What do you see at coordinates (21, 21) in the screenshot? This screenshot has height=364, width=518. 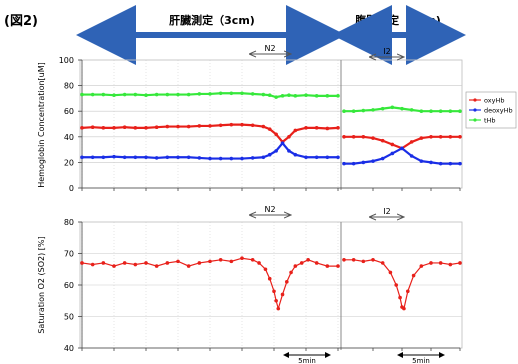 I see `figure-label: (図2)` at bounding box center [21, 21].